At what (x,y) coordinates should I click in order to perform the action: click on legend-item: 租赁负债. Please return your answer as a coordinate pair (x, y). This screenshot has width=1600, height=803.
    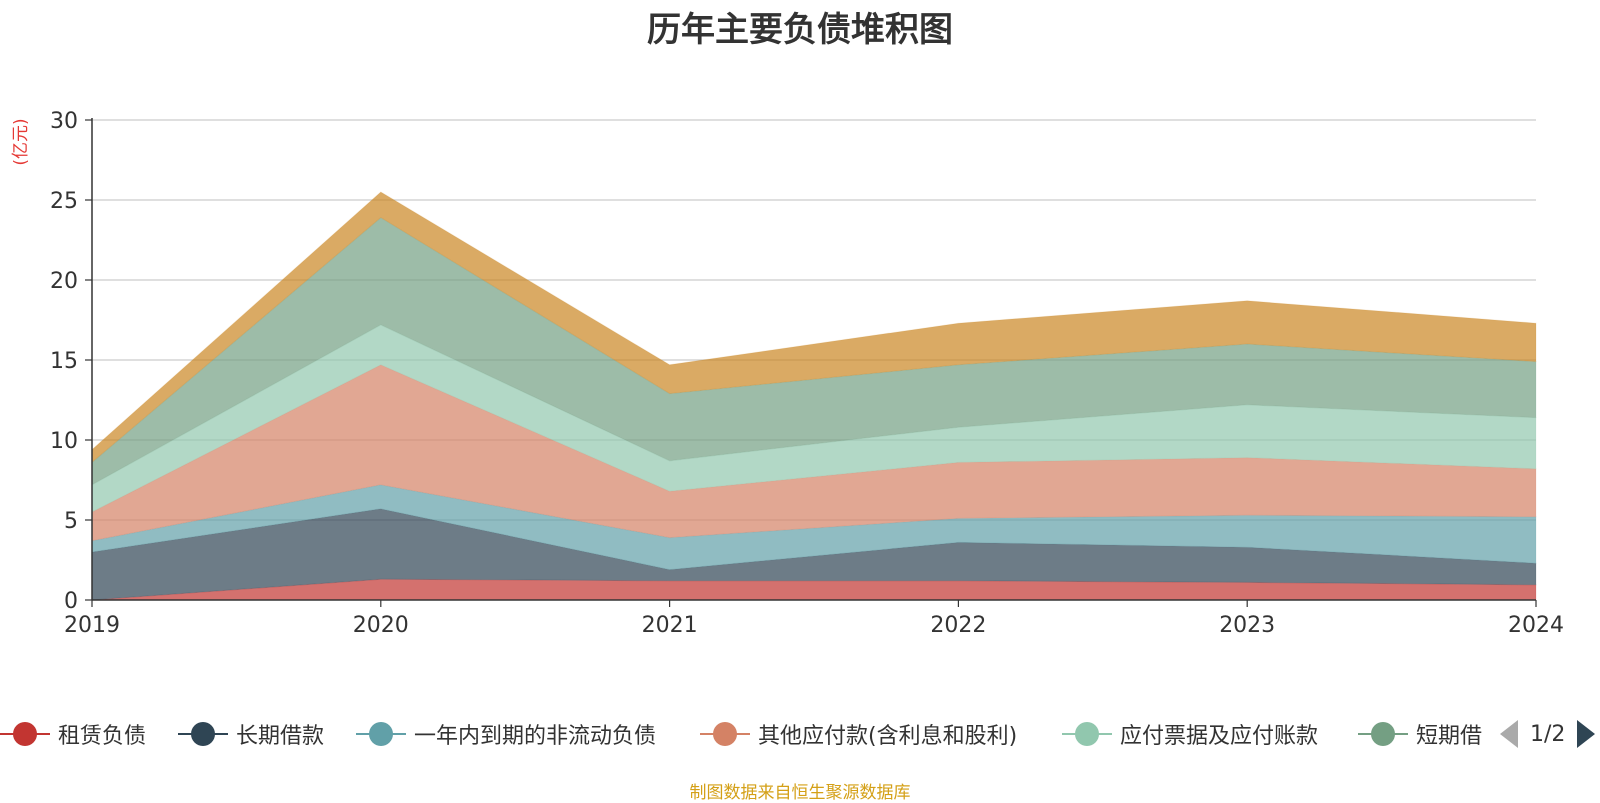
    Looking at the image, I should click on (73, 734).